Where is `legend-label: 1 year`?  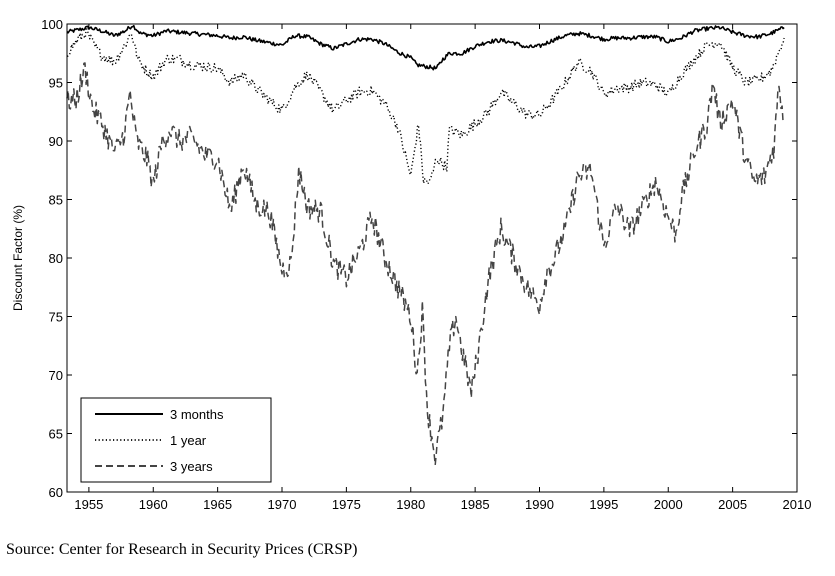
legend-label: 1 year is located at coordinates (188, 440).